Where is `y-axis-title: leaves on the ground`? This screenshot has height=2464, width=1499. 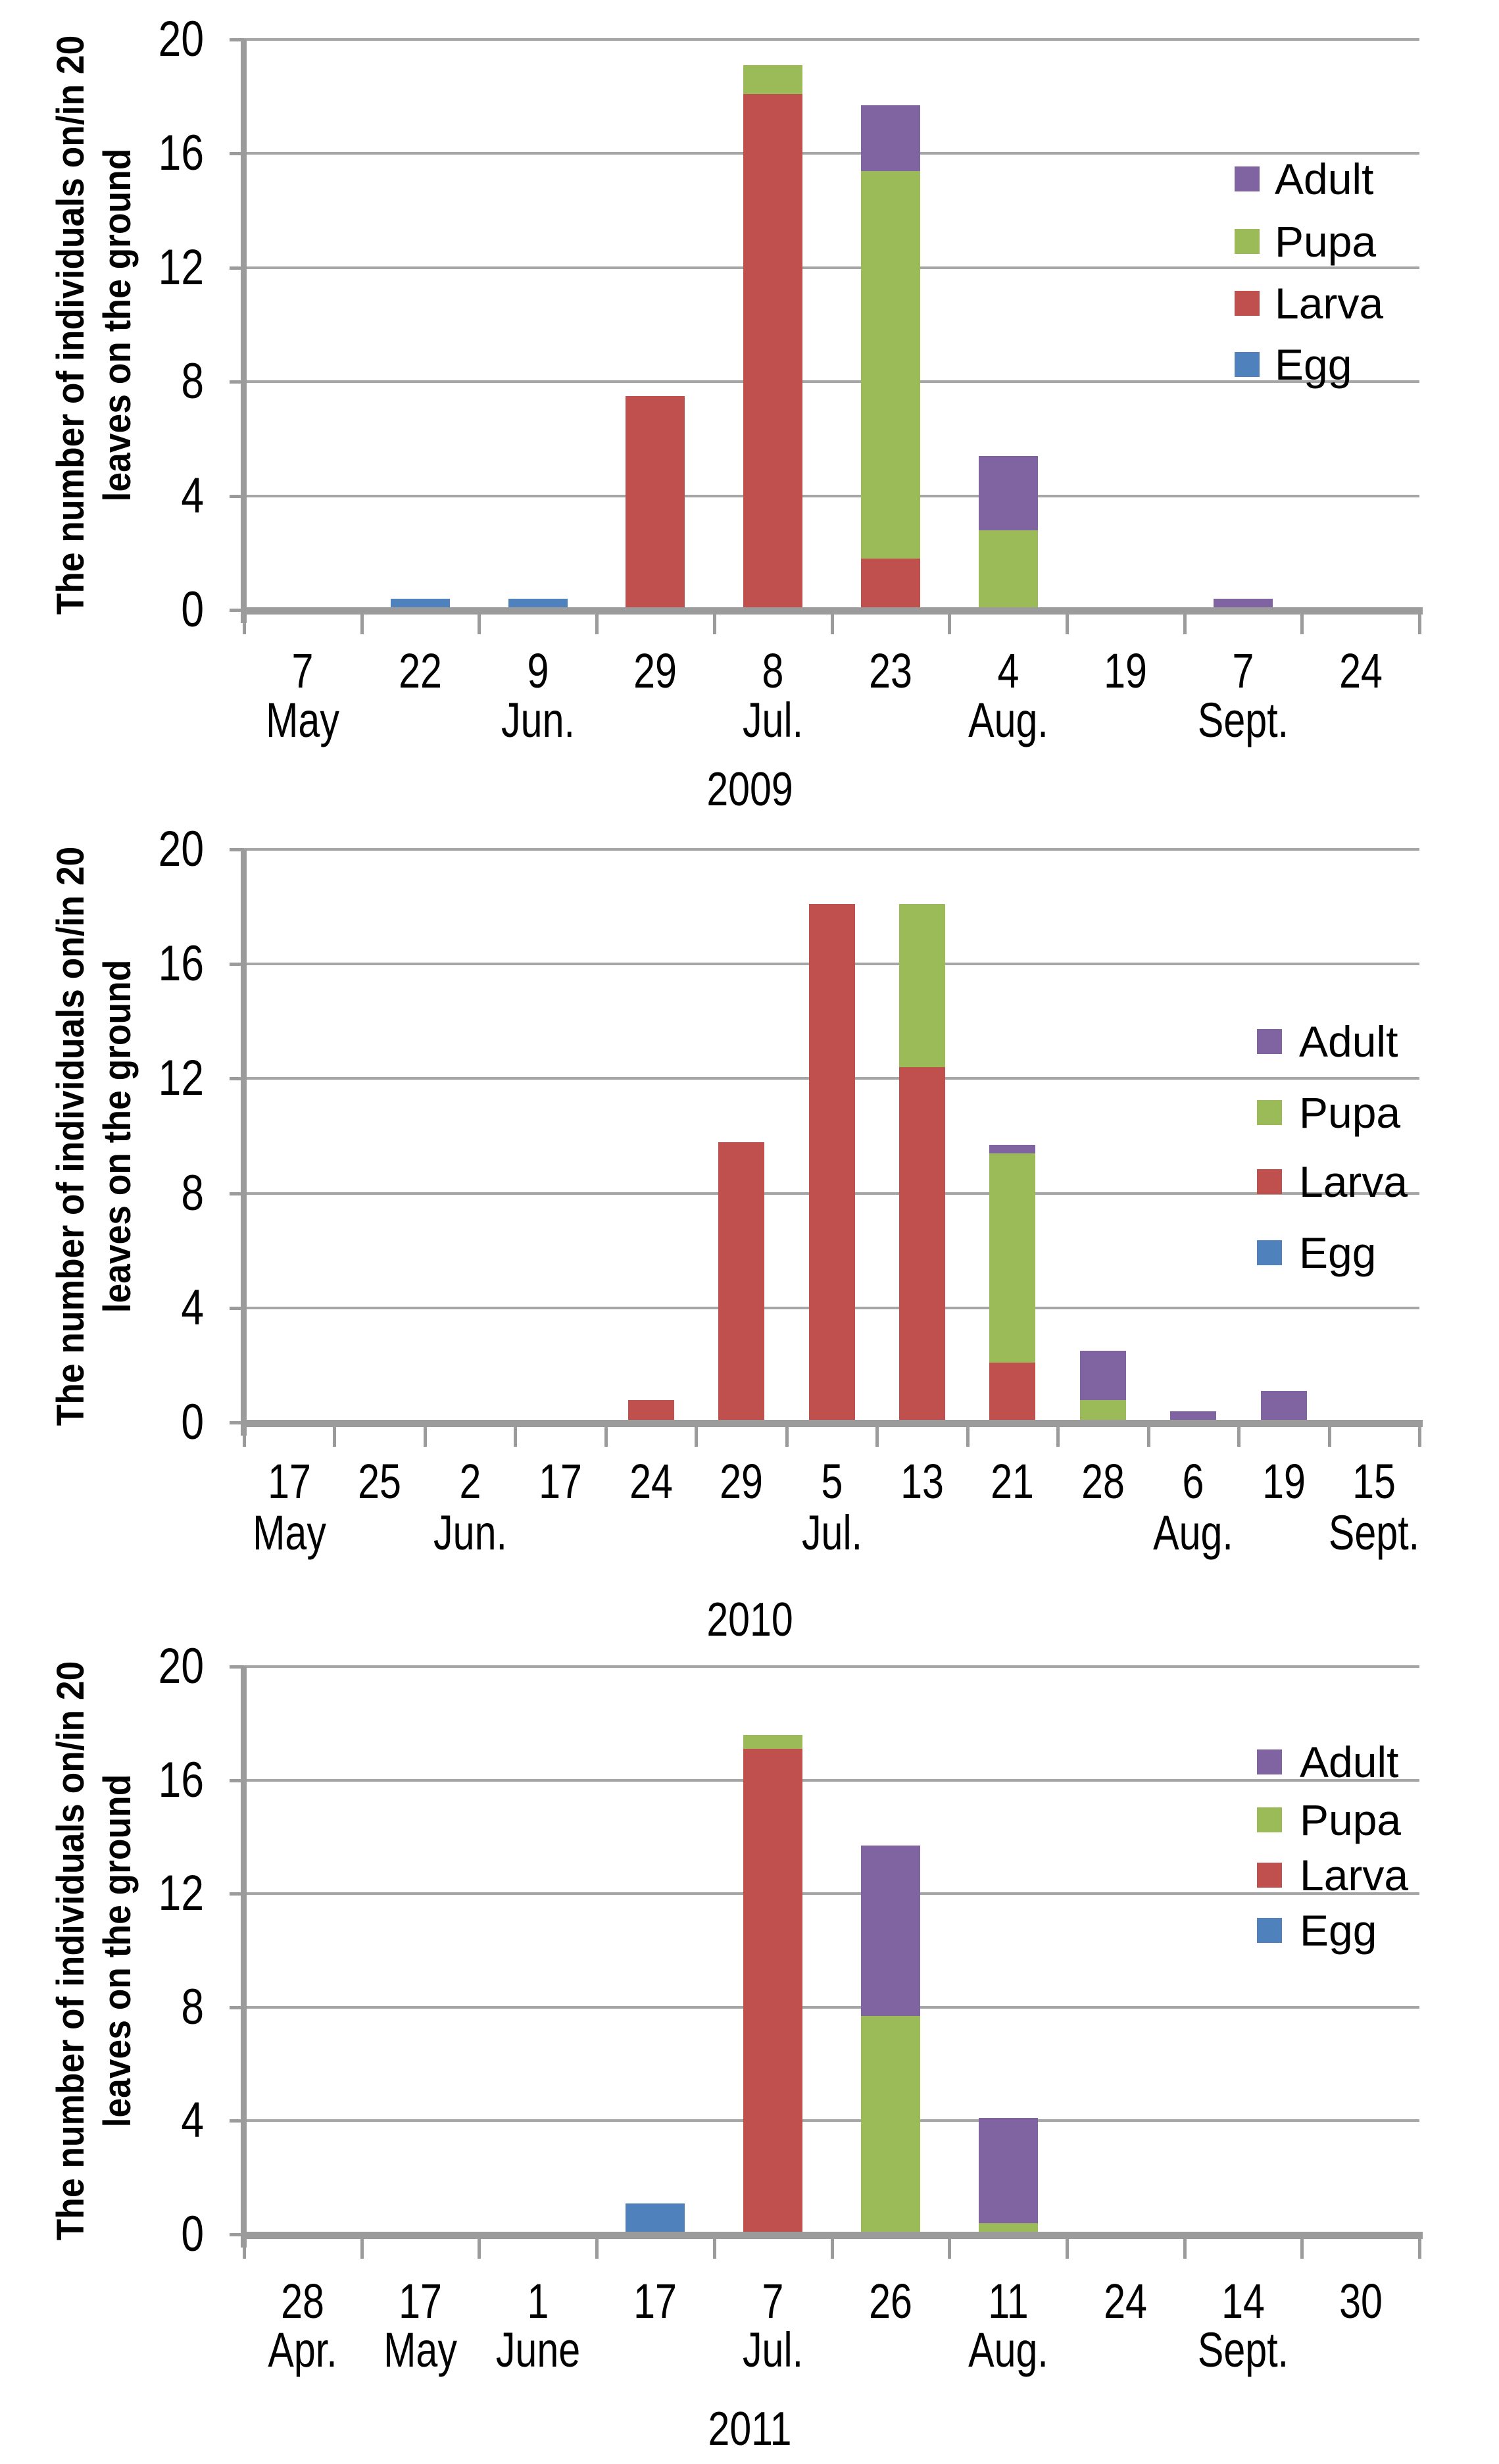
y-axis-title: leaves on the ground is located at coordinates (117, 1136).